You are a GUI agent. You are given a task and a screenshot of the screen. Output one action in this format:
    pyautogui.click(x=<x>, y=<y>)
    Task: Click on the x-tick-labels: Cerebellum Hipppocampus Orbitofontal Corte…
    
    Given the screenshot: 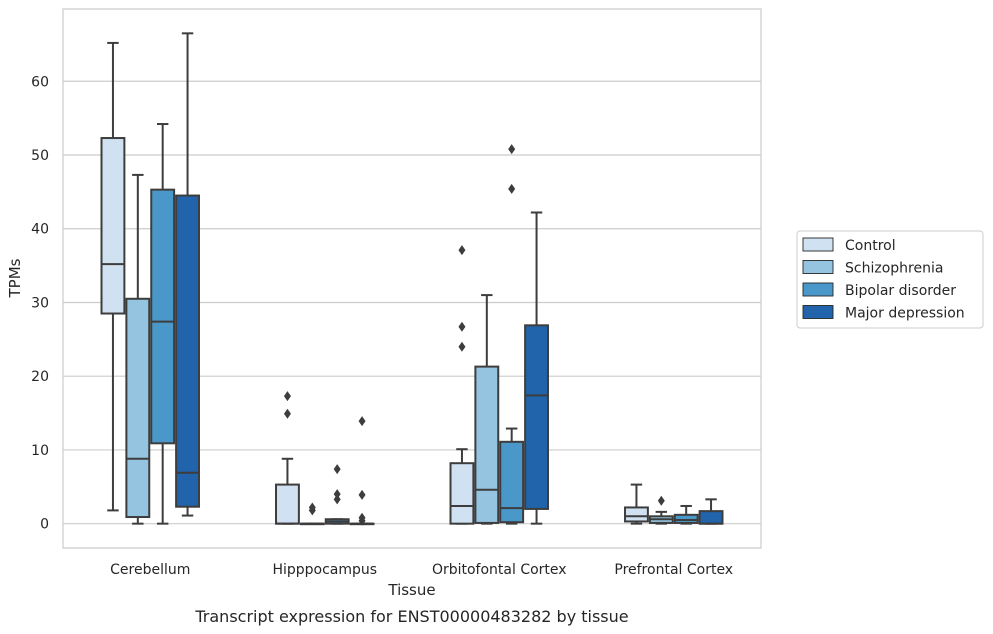 What is the action you would take?
    pyautogui.click(x=421, y=570)
    